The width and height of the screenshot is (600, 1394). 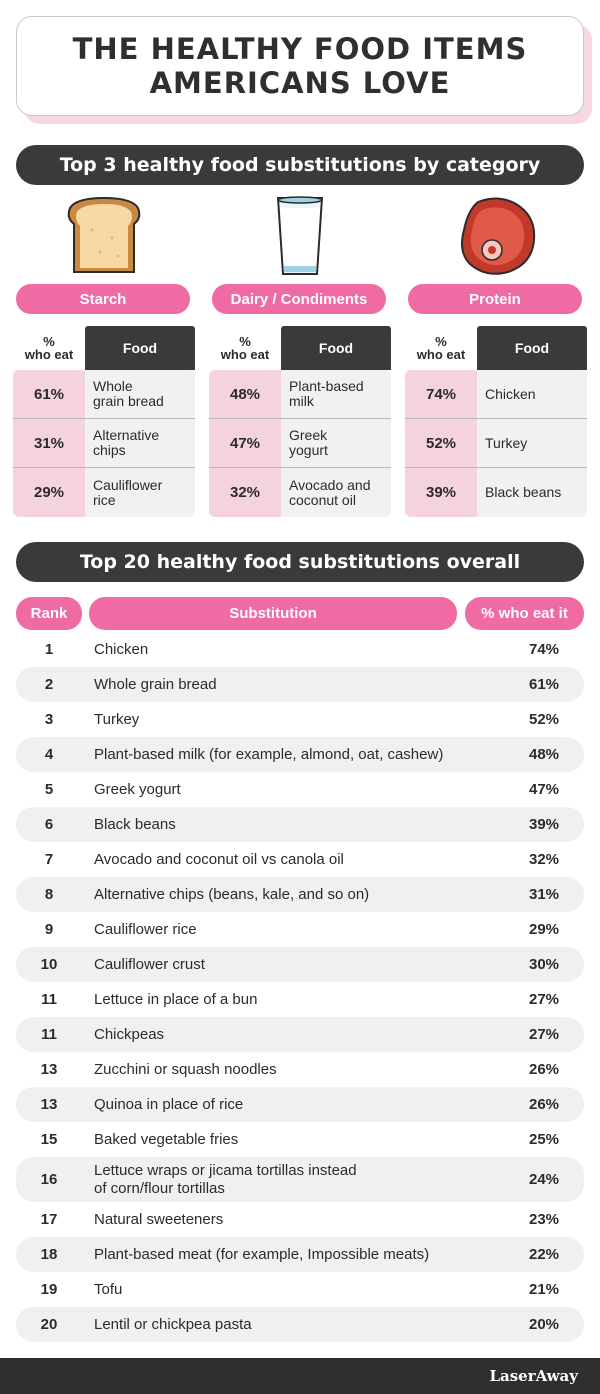 What do you see at coordinates (300, 1376) in the screenshot?
I see `footer: LaserAway` at bounding box center [300, 1376].